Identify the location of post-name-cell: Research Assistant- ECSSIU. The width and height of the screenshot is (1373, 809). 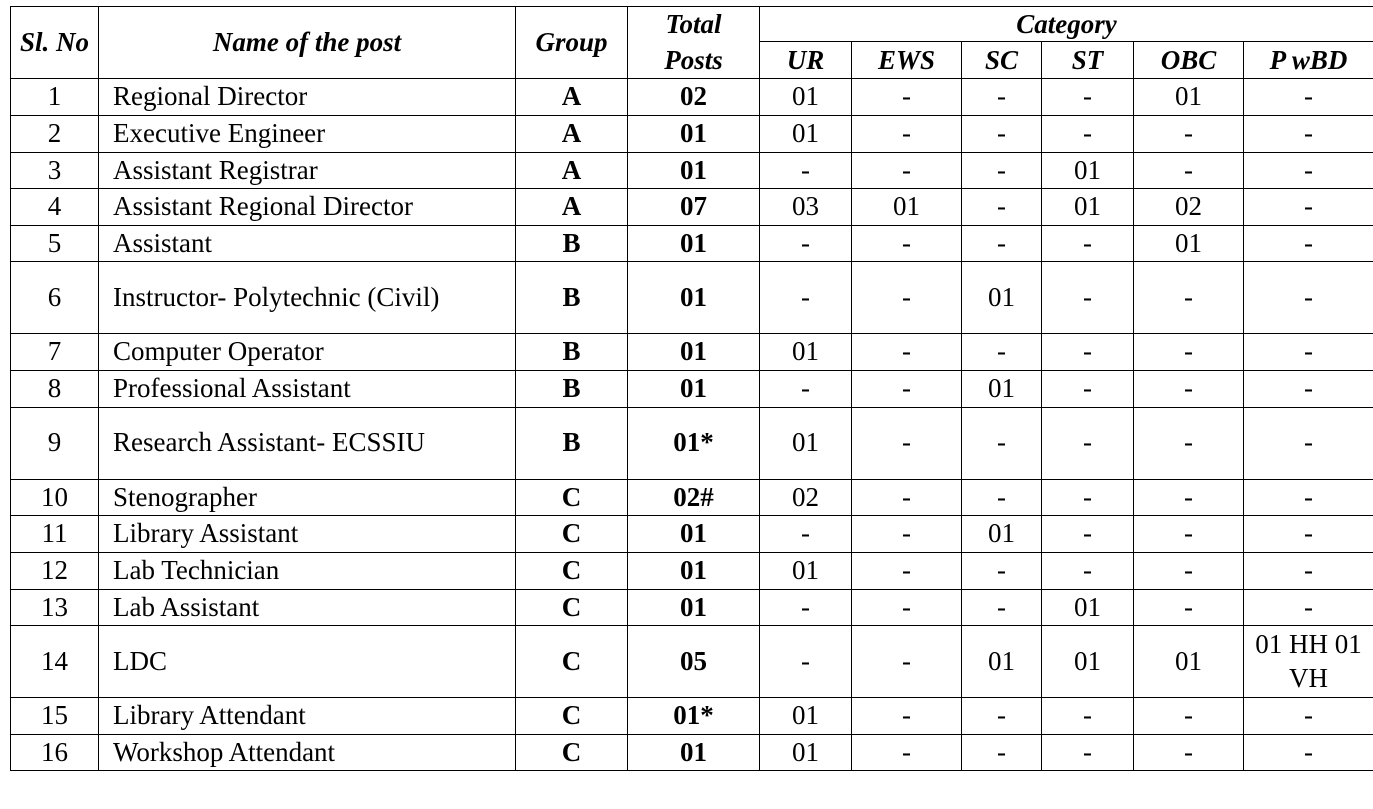
(307, 443).